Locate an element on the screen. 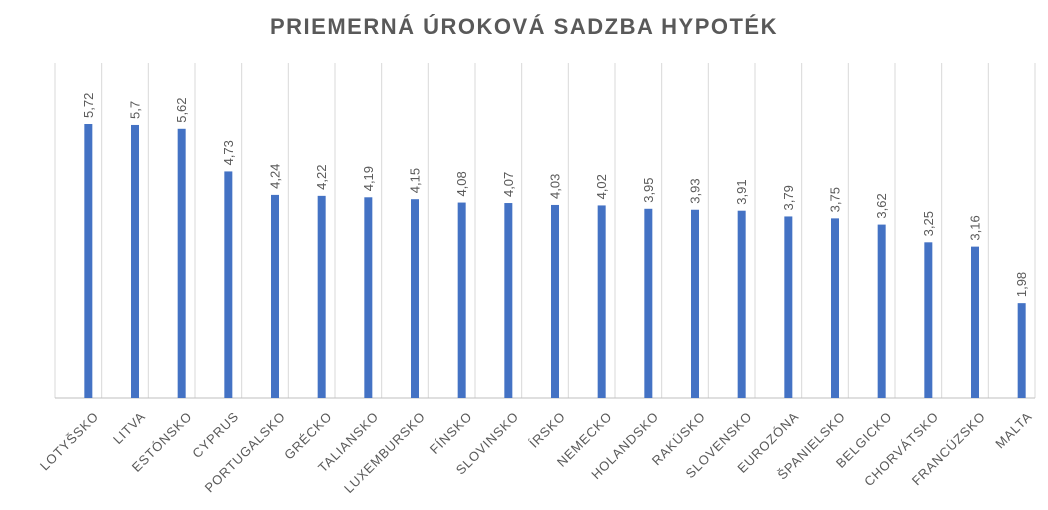 The height and width of the screenshot is (510, 1048). data-label: 4,24 is located at coordinates (275, 176).